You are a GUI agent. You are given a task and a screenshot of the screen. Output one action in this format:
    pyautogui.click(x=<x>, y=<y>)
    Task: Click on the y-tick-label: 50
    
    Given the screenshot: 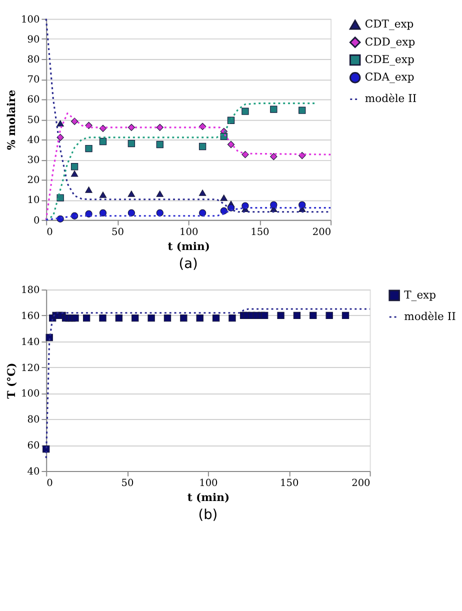 What is the action you would take?
    pyautogui.click(x=33, y=120)
    